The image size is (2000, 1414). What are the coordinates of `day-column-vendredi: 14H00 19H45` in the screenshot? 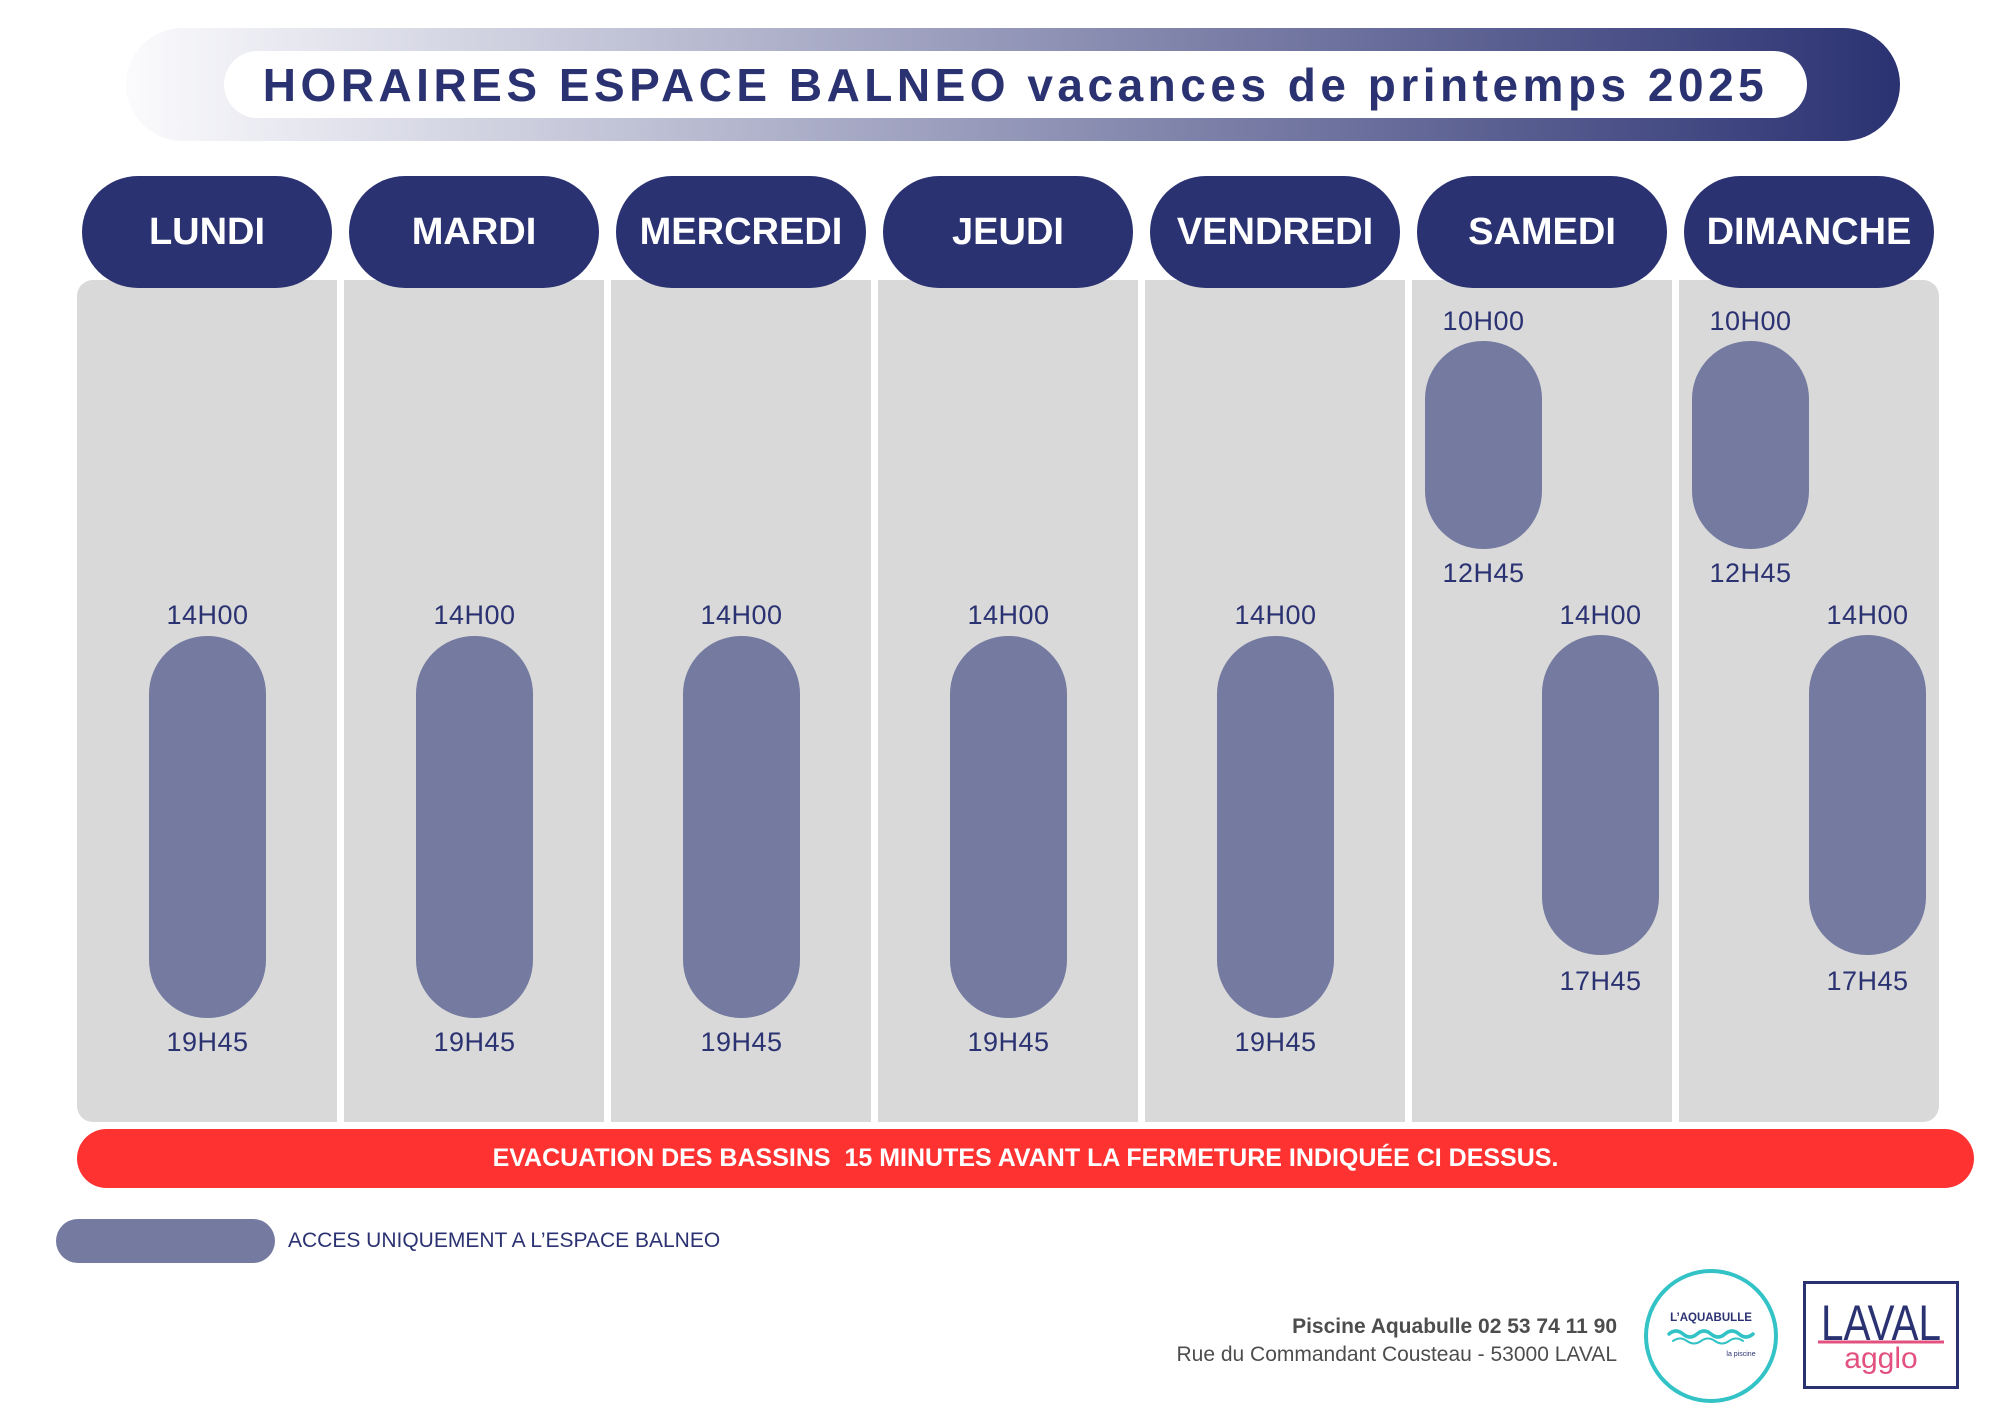 It's located at (1275, 701).